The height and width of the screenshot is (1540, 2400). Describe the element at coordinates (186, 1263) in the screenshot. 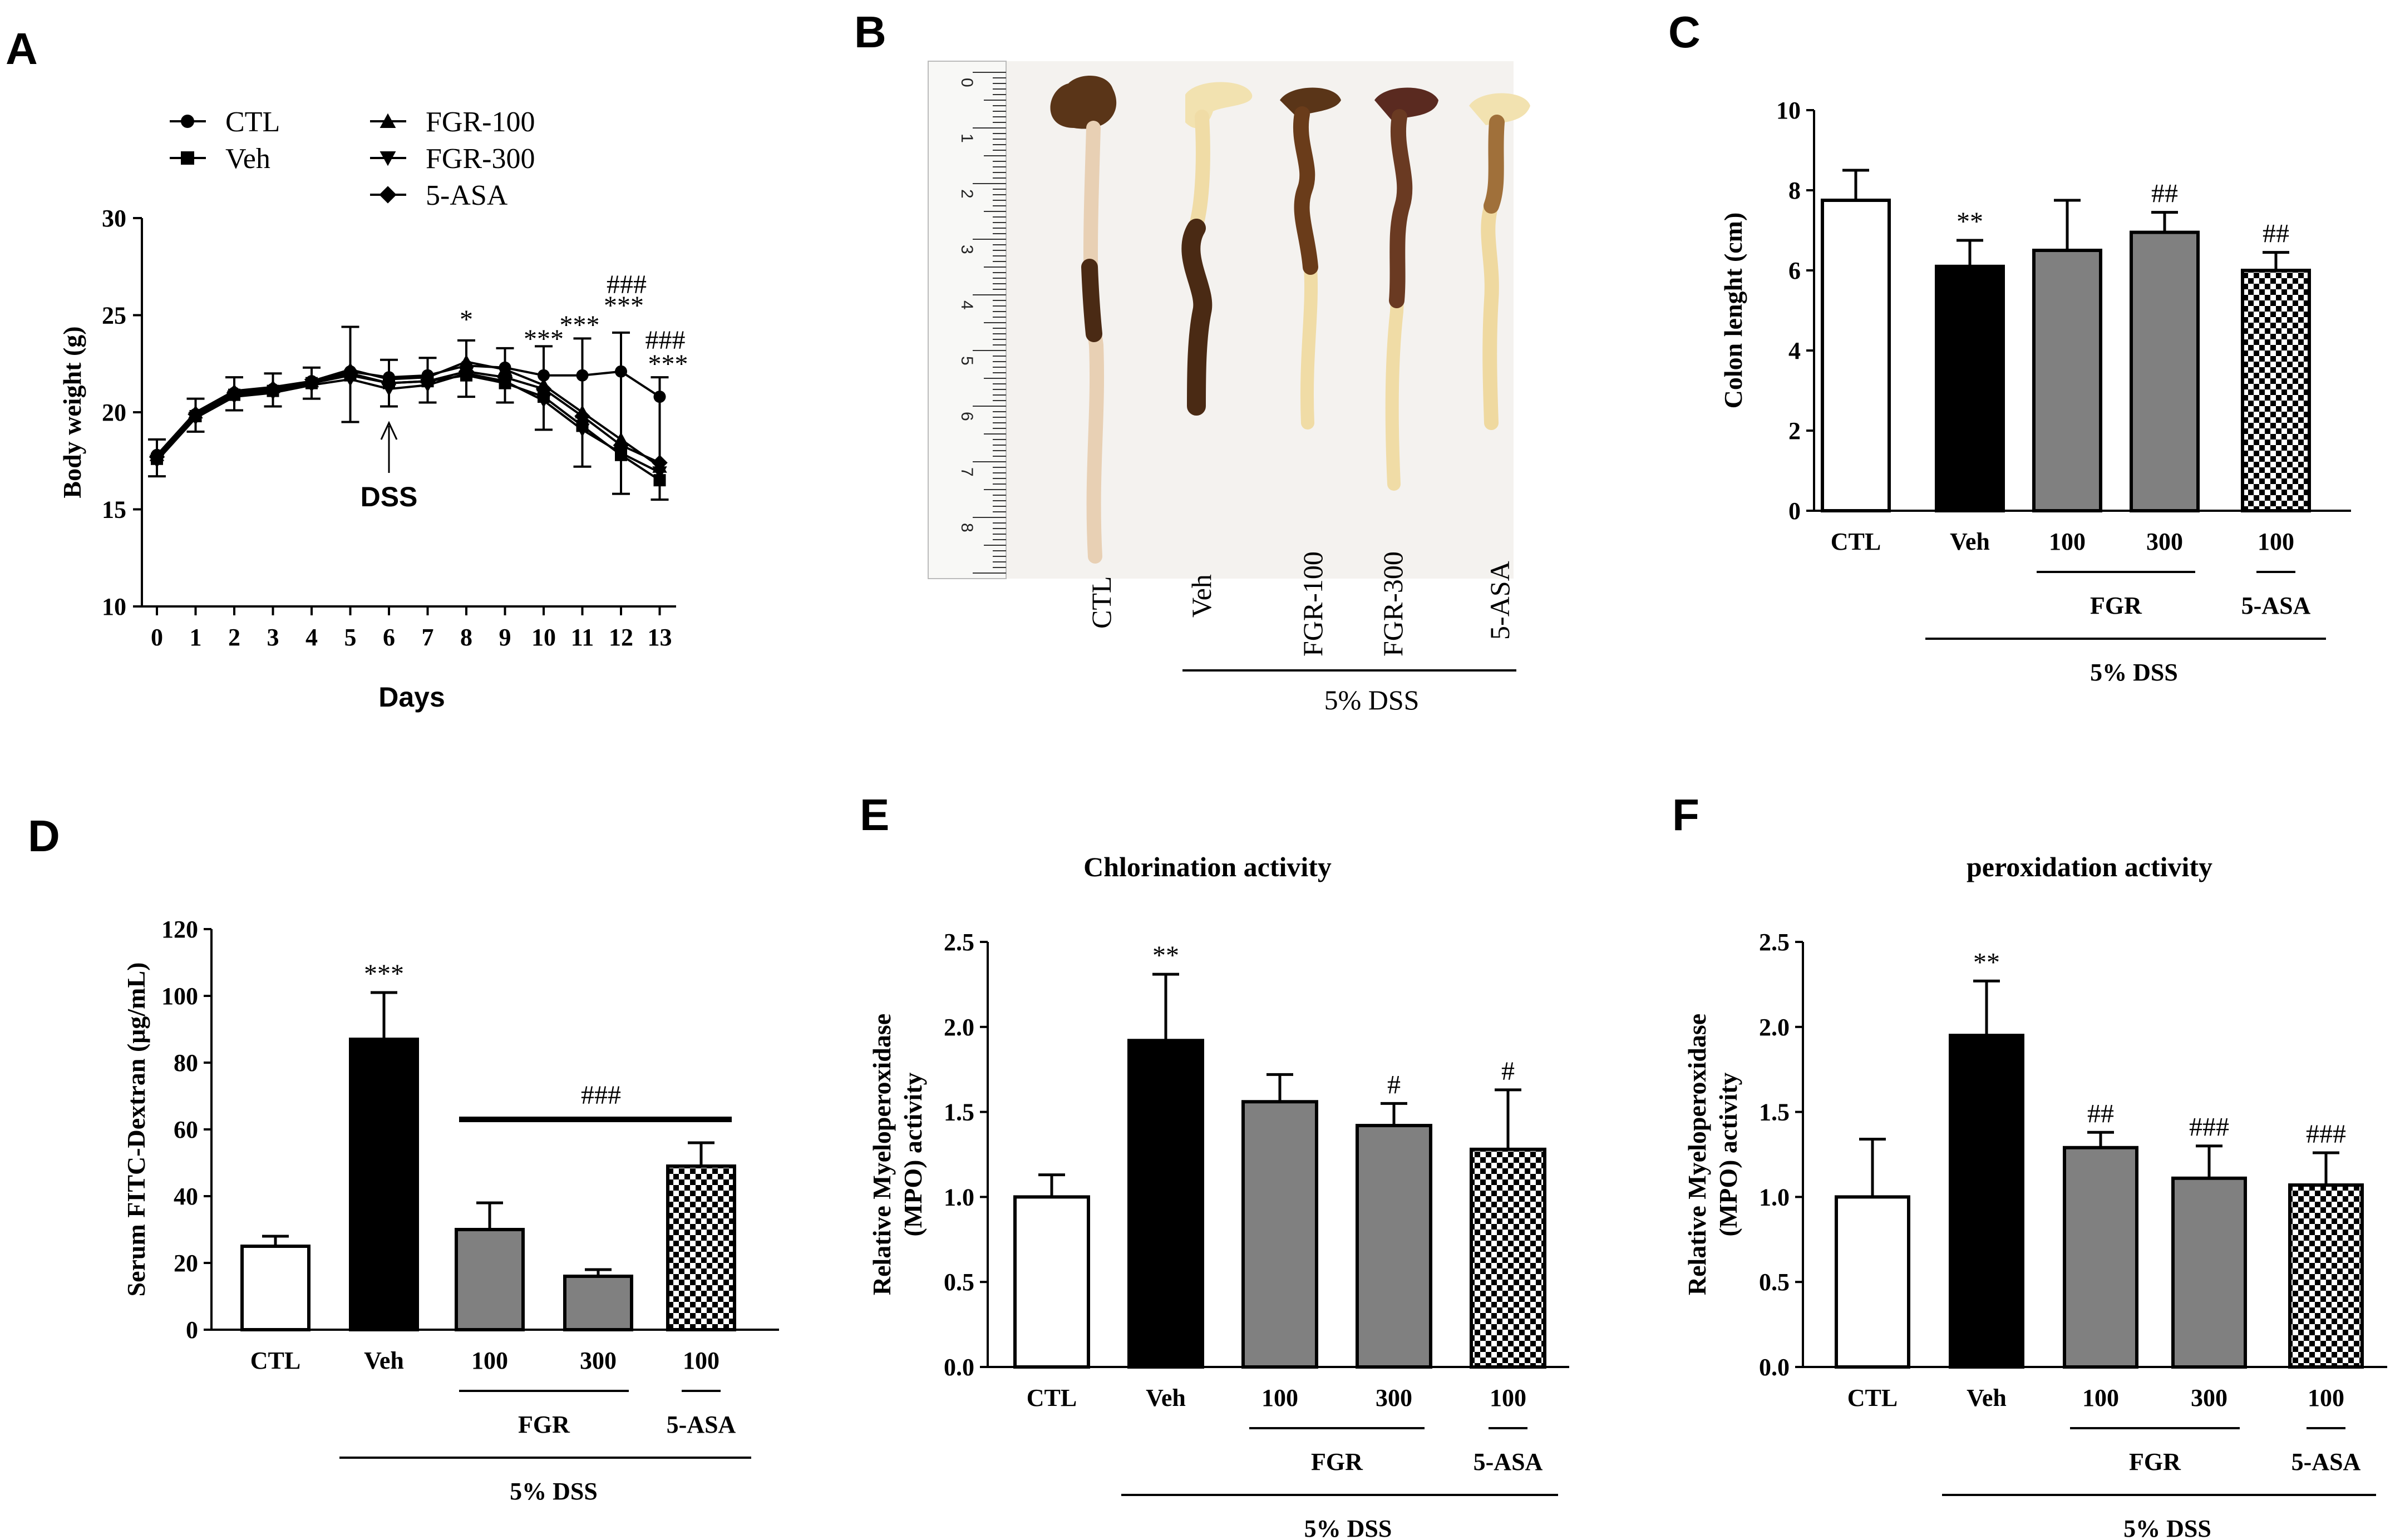

I see `y-tick-label: 20` at that location.